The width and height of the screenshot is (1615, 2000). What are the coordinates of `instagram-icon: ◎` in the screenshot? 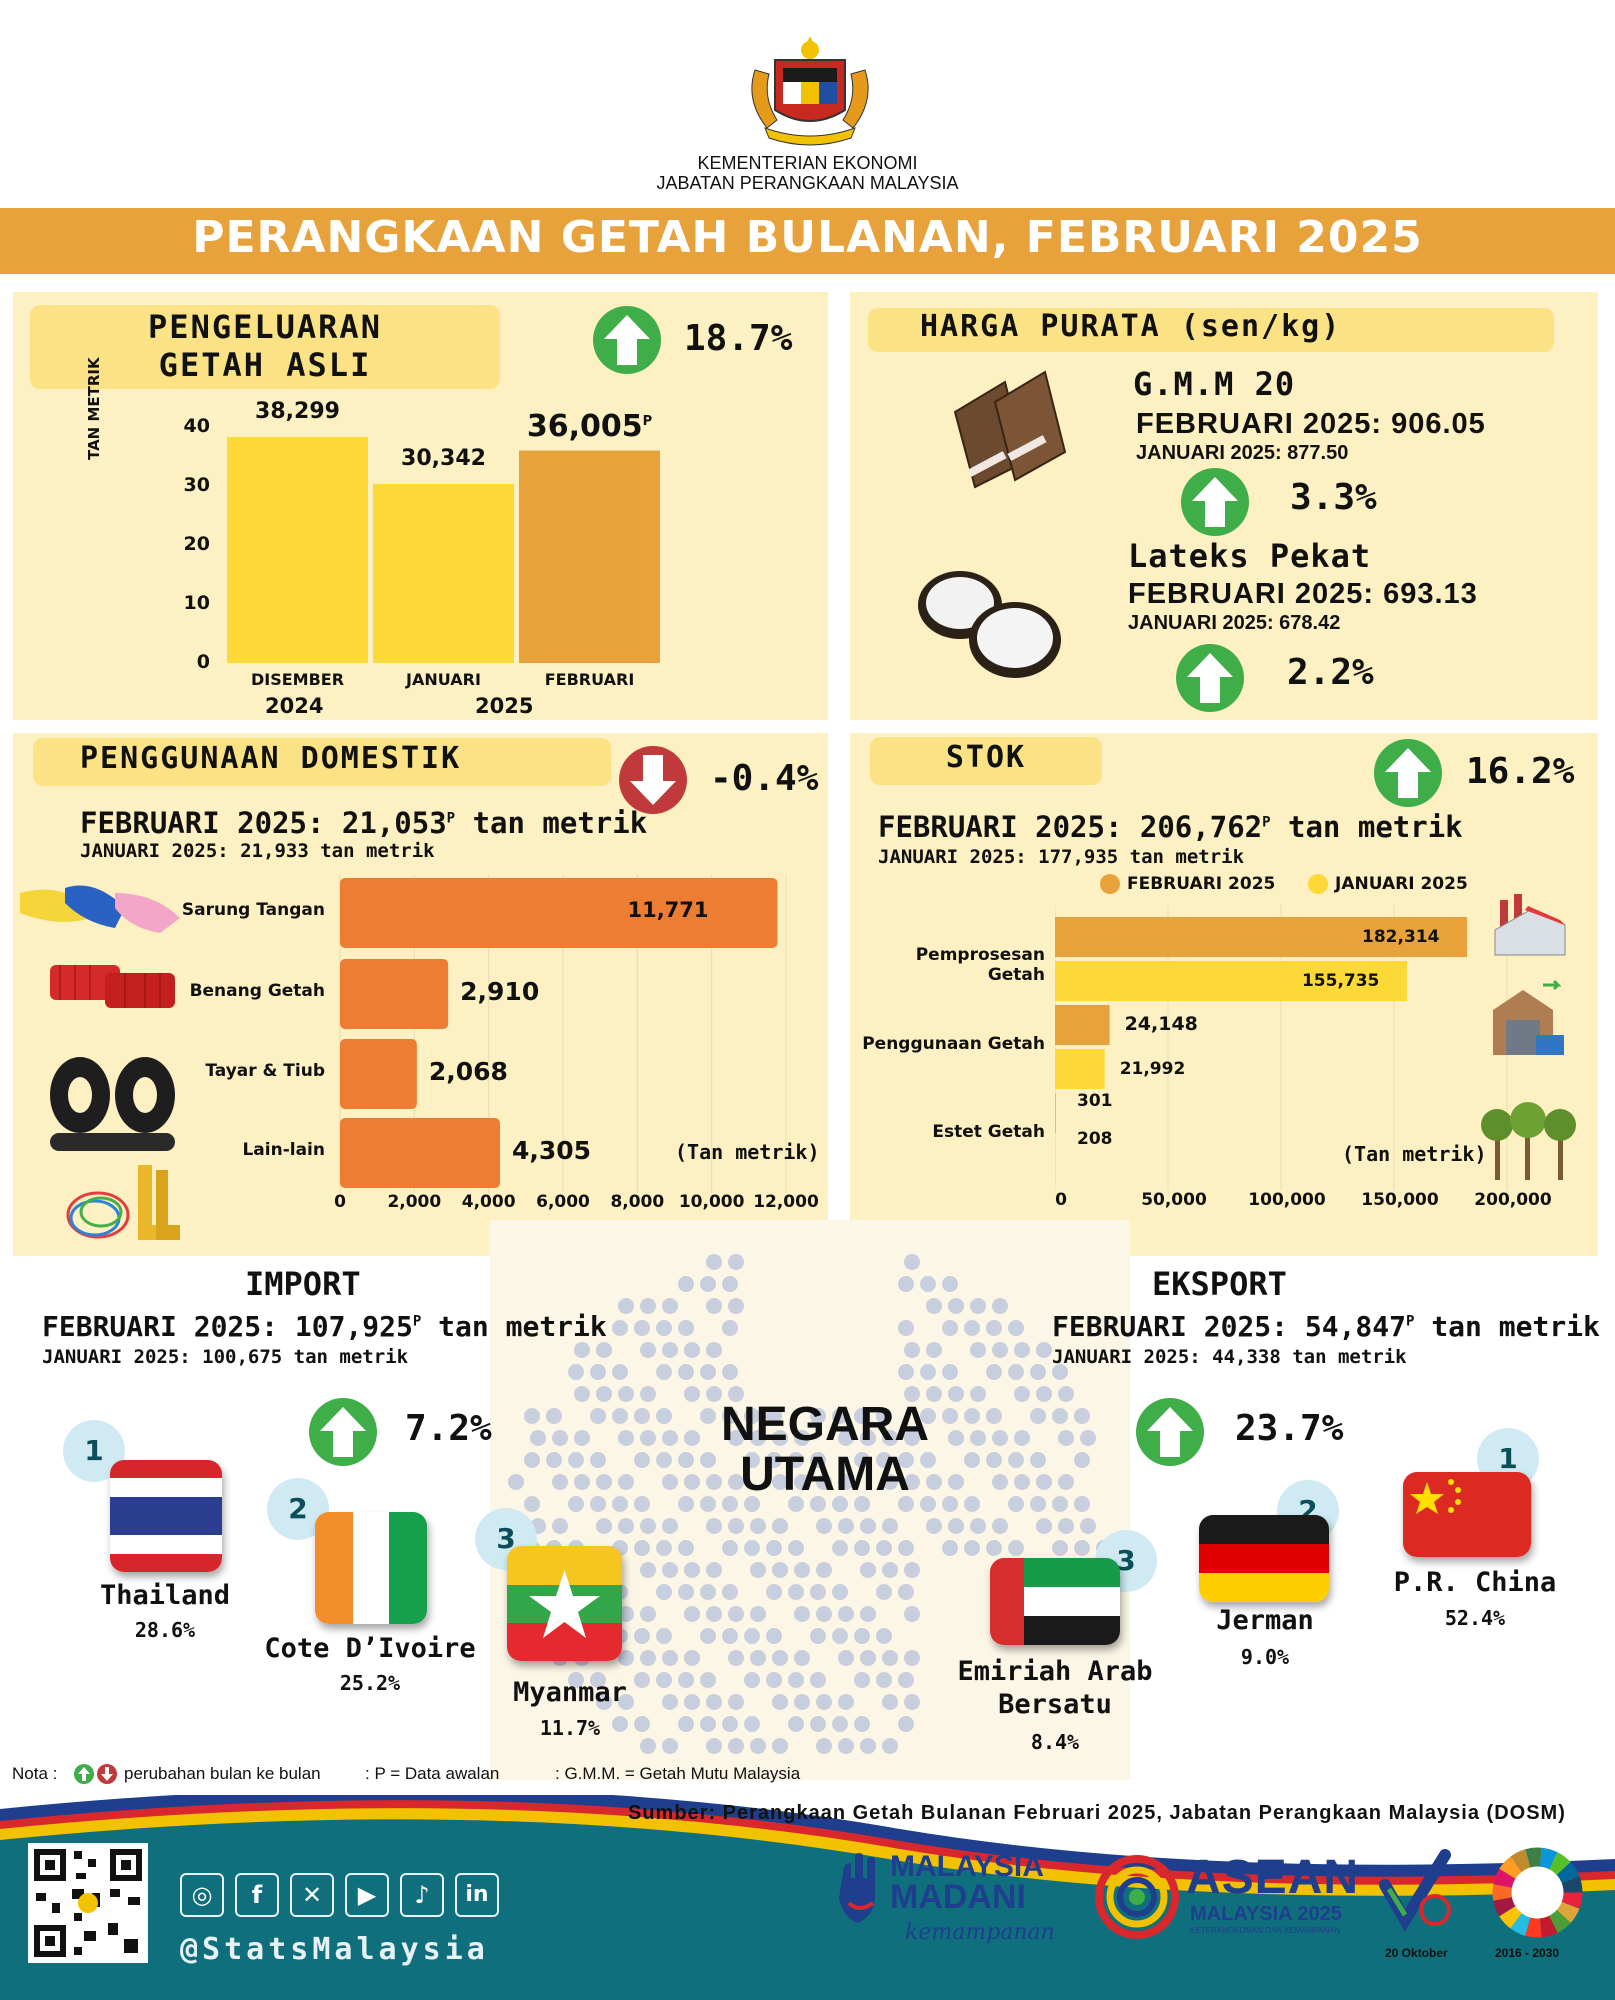 It's located at (202, 1895).